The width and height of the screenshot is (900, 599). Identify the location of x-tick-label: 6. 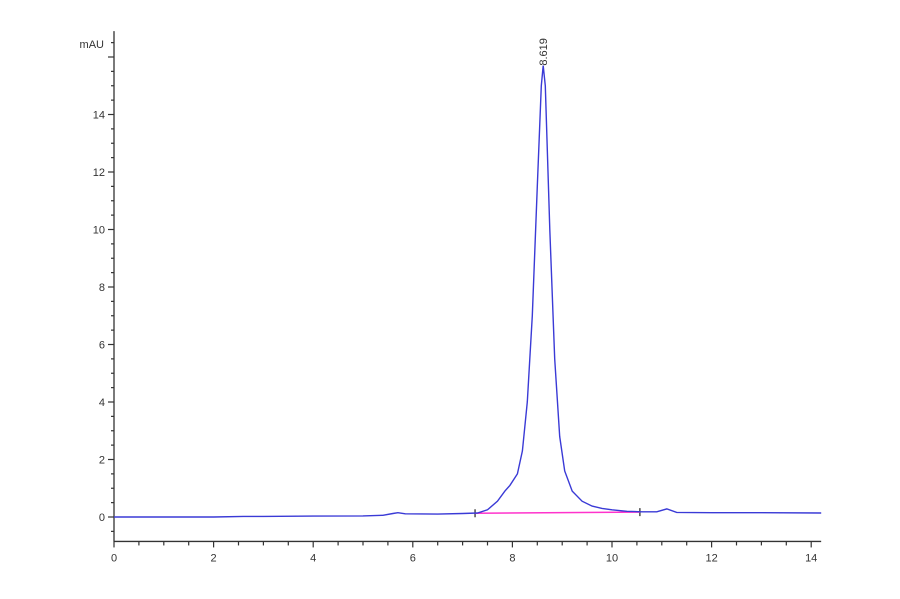
(413, 558).